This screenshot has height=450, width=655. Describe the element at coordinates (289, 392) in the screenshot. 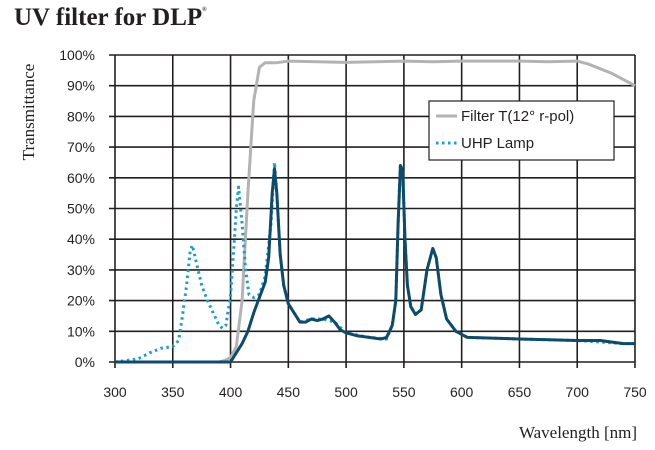

I see `x-tick-label: 450` at that location.